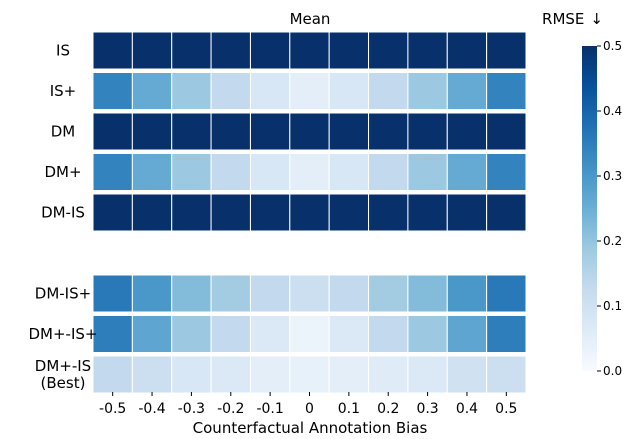  I want to click on x-tick-labels: -0.5 -0.4 -0.3 -0.2 -0.1 0 0.1 0.2 0.3 0.4 0.5, so click(308, 404).